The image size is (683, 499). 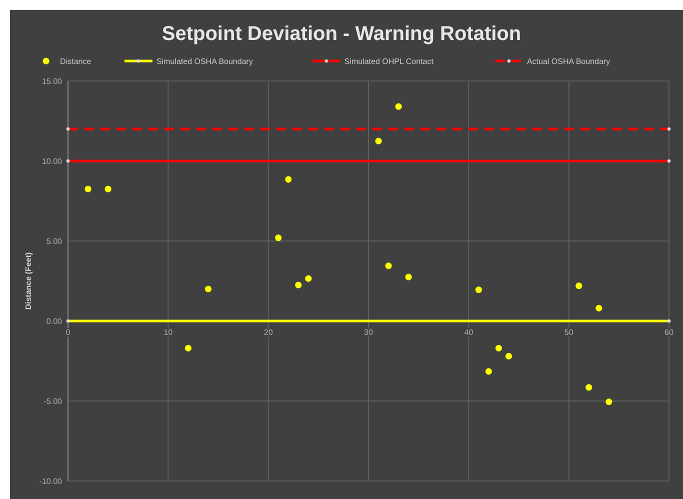 I want to click on chart-title: Setpoint Deviation - Warning Rotation, so click(x=342, y=34).